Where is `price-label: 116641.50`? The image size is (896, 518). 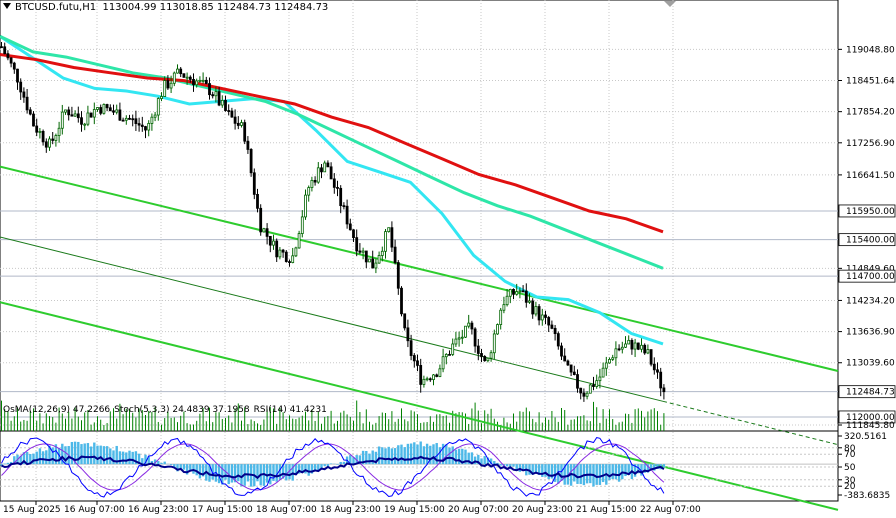
price-label: 116641.50 is located at coordinates (870, 176).